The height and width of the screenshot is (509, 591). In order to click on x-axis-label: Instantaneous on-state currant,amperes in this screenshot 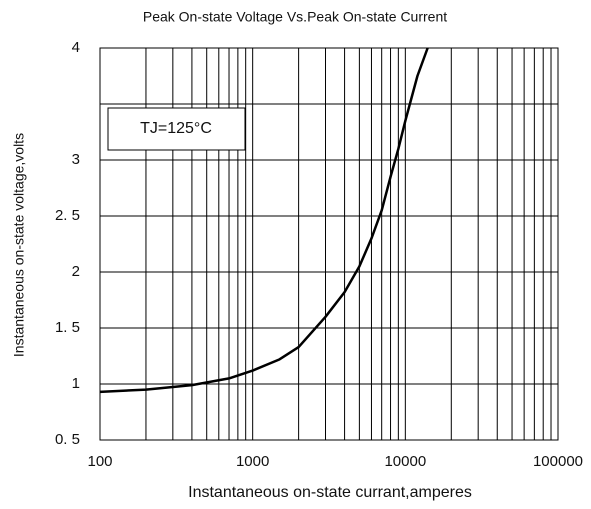, I will do `click(330, 492)`.